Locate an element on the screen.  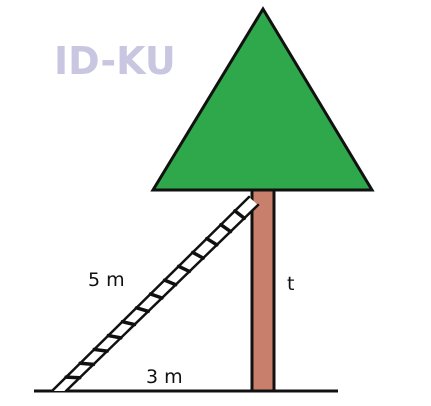
height-label: t is located at coordinates (290, 284).